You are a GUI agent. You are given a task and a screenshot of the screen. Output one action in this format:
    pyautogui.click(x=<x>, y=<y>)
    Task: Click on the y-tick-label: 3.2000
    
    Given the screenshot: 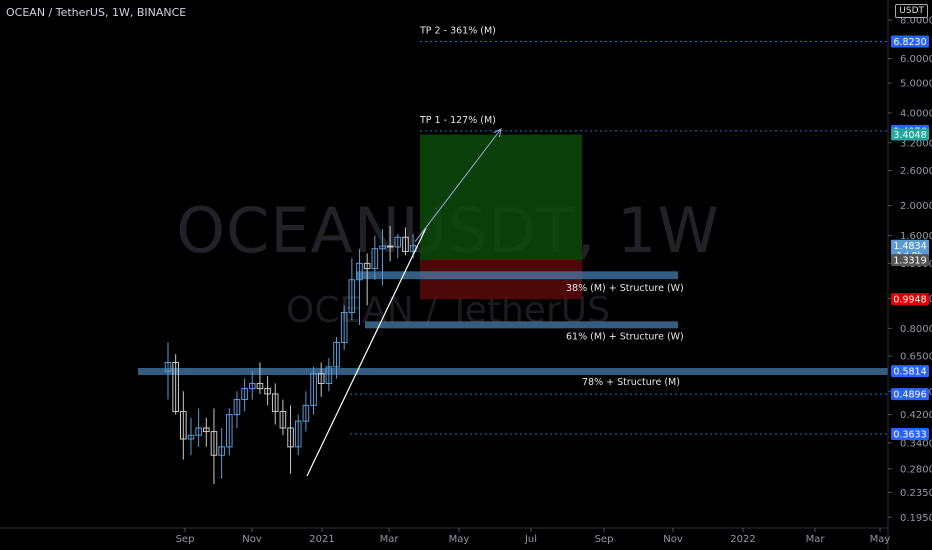 What is the action you would take?
    pyautogui.click(x=916, y=143)
    